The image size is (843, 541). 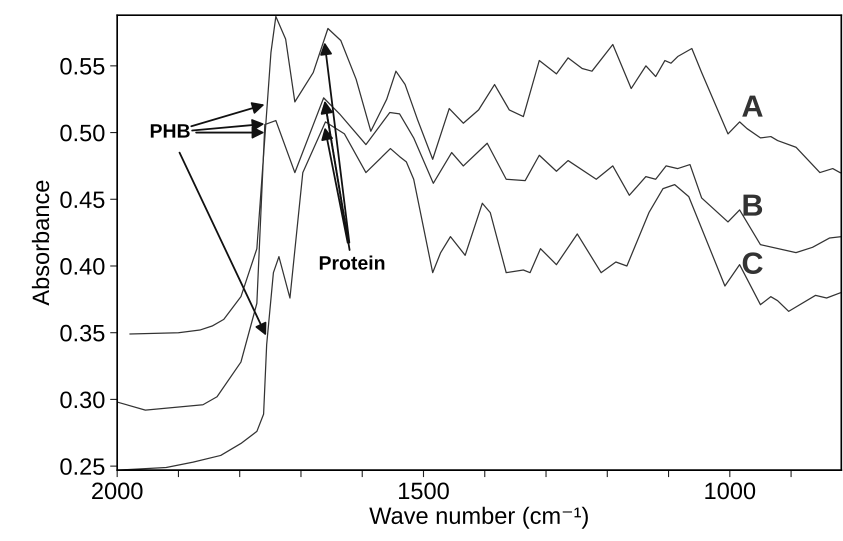 What do you see at coordinates (478, 517) in the screenshot?
I see `x-axis-title: Wave number (cm⁻¹)` at bounding box center [478, 517].